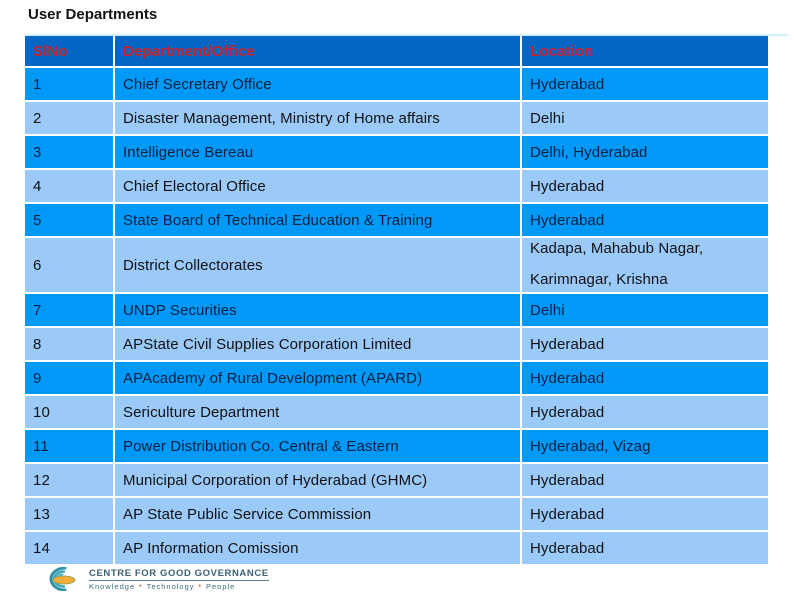 The height and width of the screenshot is (595, 794). Describe the element at coordinates (317, 51) in the screenshot. I see `header-department: Department/Office` at that location.